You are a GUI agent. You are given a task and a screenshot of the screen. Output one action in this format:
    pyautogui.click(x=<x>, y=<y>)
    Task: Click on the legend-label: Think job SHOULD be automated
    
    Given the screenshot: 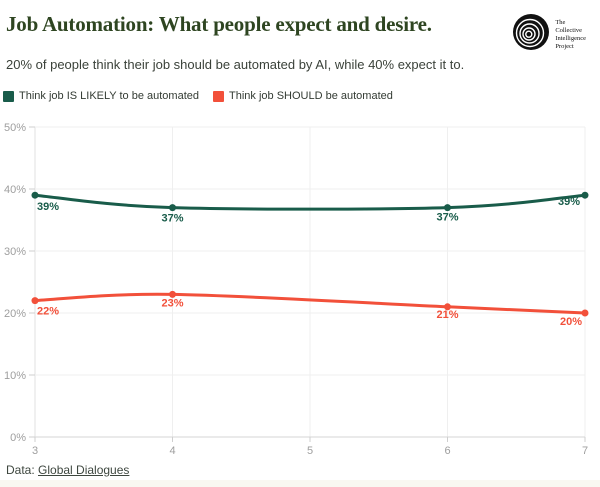 What is the action you would take?
    pyautogui.click(x=311, y=96)
    